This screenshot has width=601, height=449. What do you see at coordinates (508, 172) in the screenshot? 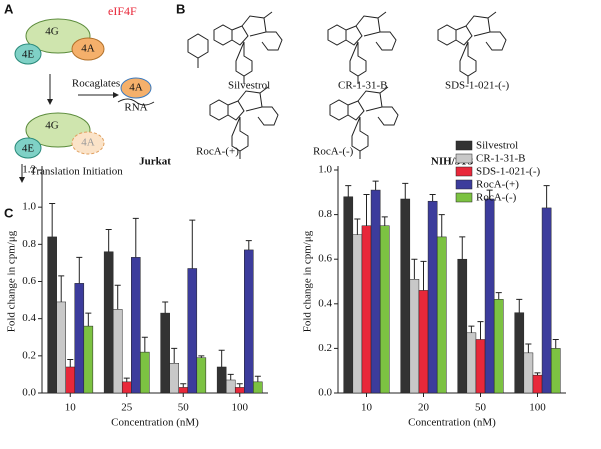
I see `legend-label: SDS-1-021-(-)` at bounding box center [508, 172].